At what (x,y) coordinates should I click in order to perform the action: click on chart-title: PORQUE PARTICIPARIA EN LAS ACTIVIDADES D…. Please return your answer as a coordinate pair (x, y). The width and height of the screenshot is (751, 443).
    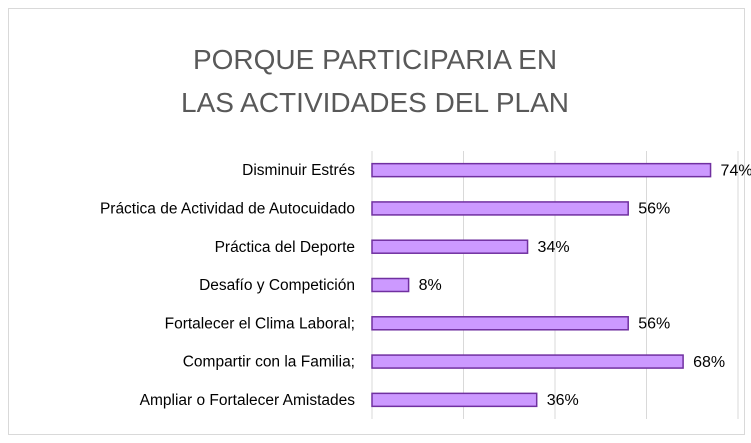
    Looking at the image, I should click on (375, 81).